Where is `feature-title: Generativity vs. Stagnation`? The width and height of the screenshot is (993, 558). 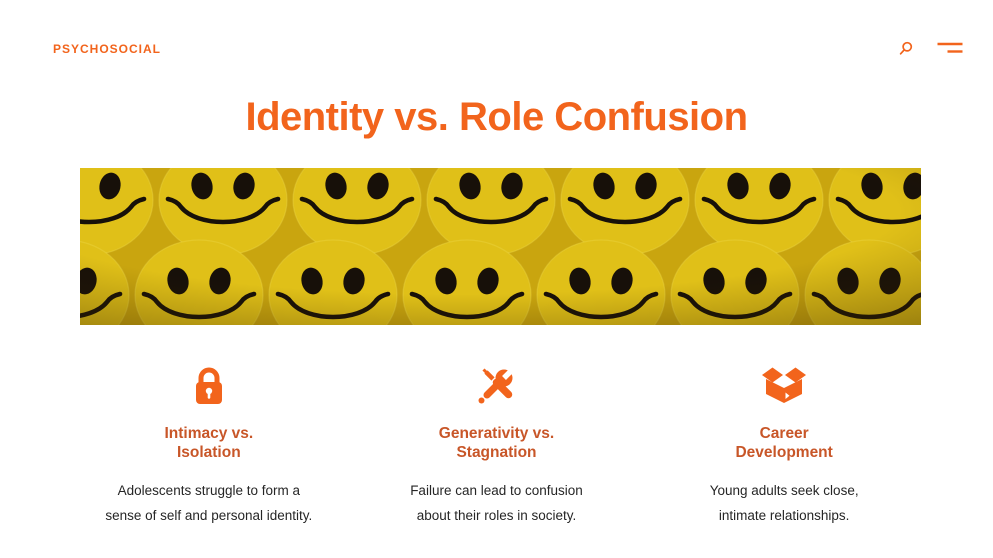 feature-title: Generativity vs. Stagnation is located at coordinates (496, 443).